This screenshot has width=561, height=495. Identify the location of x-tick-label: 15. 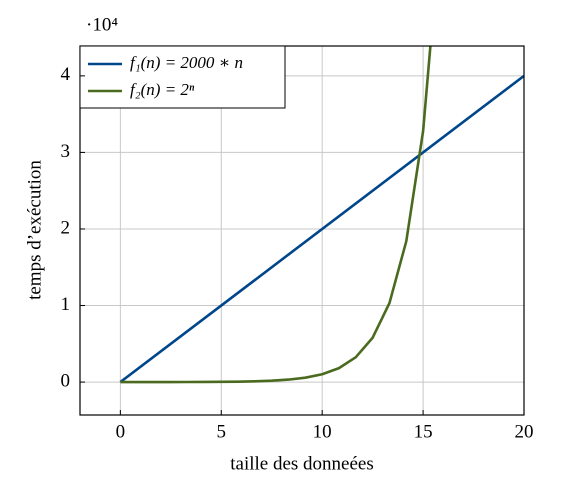
(423, 431).